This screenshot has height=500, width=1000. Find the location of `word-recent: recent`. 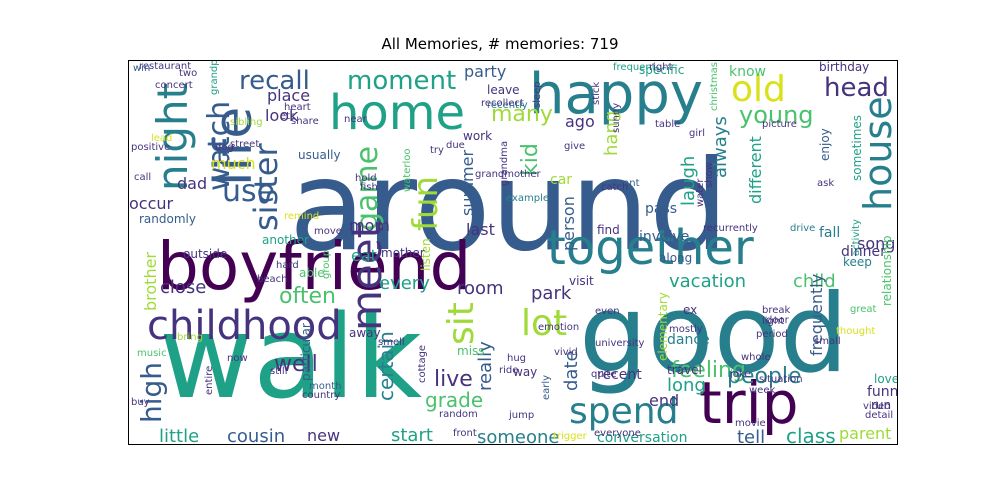

word-recent: recent is located at coordinates (619, 375).